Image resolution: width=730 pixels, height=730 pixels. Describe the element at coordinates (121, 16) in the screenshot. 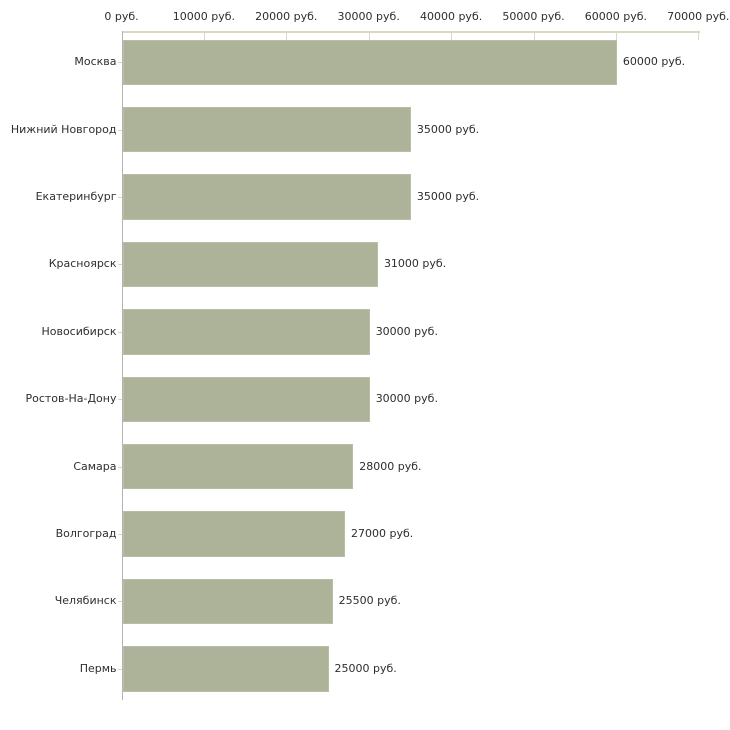

I see `x-tick-label: 0 руб.` at that location.